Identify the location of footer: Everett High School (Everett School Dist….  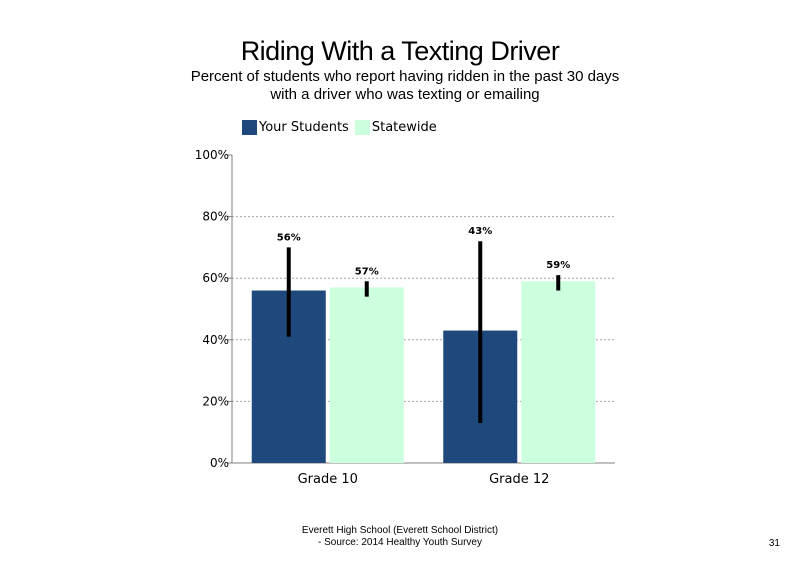
(400, 537).